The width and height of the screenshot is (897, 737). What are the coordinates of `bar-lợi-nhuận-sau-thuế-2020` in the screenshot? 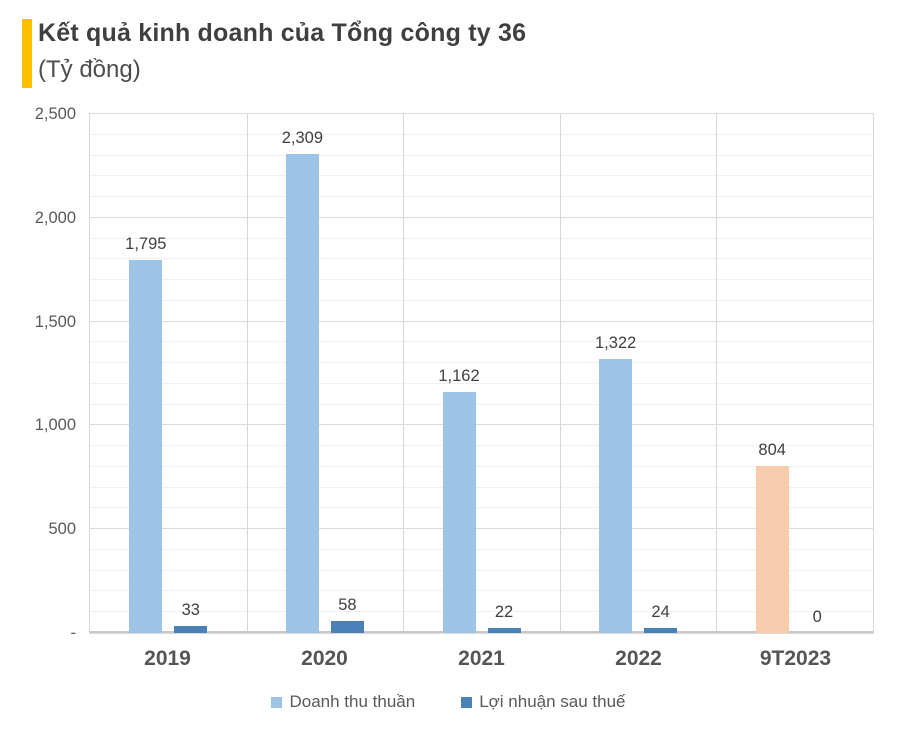 It's located at (347, 626).